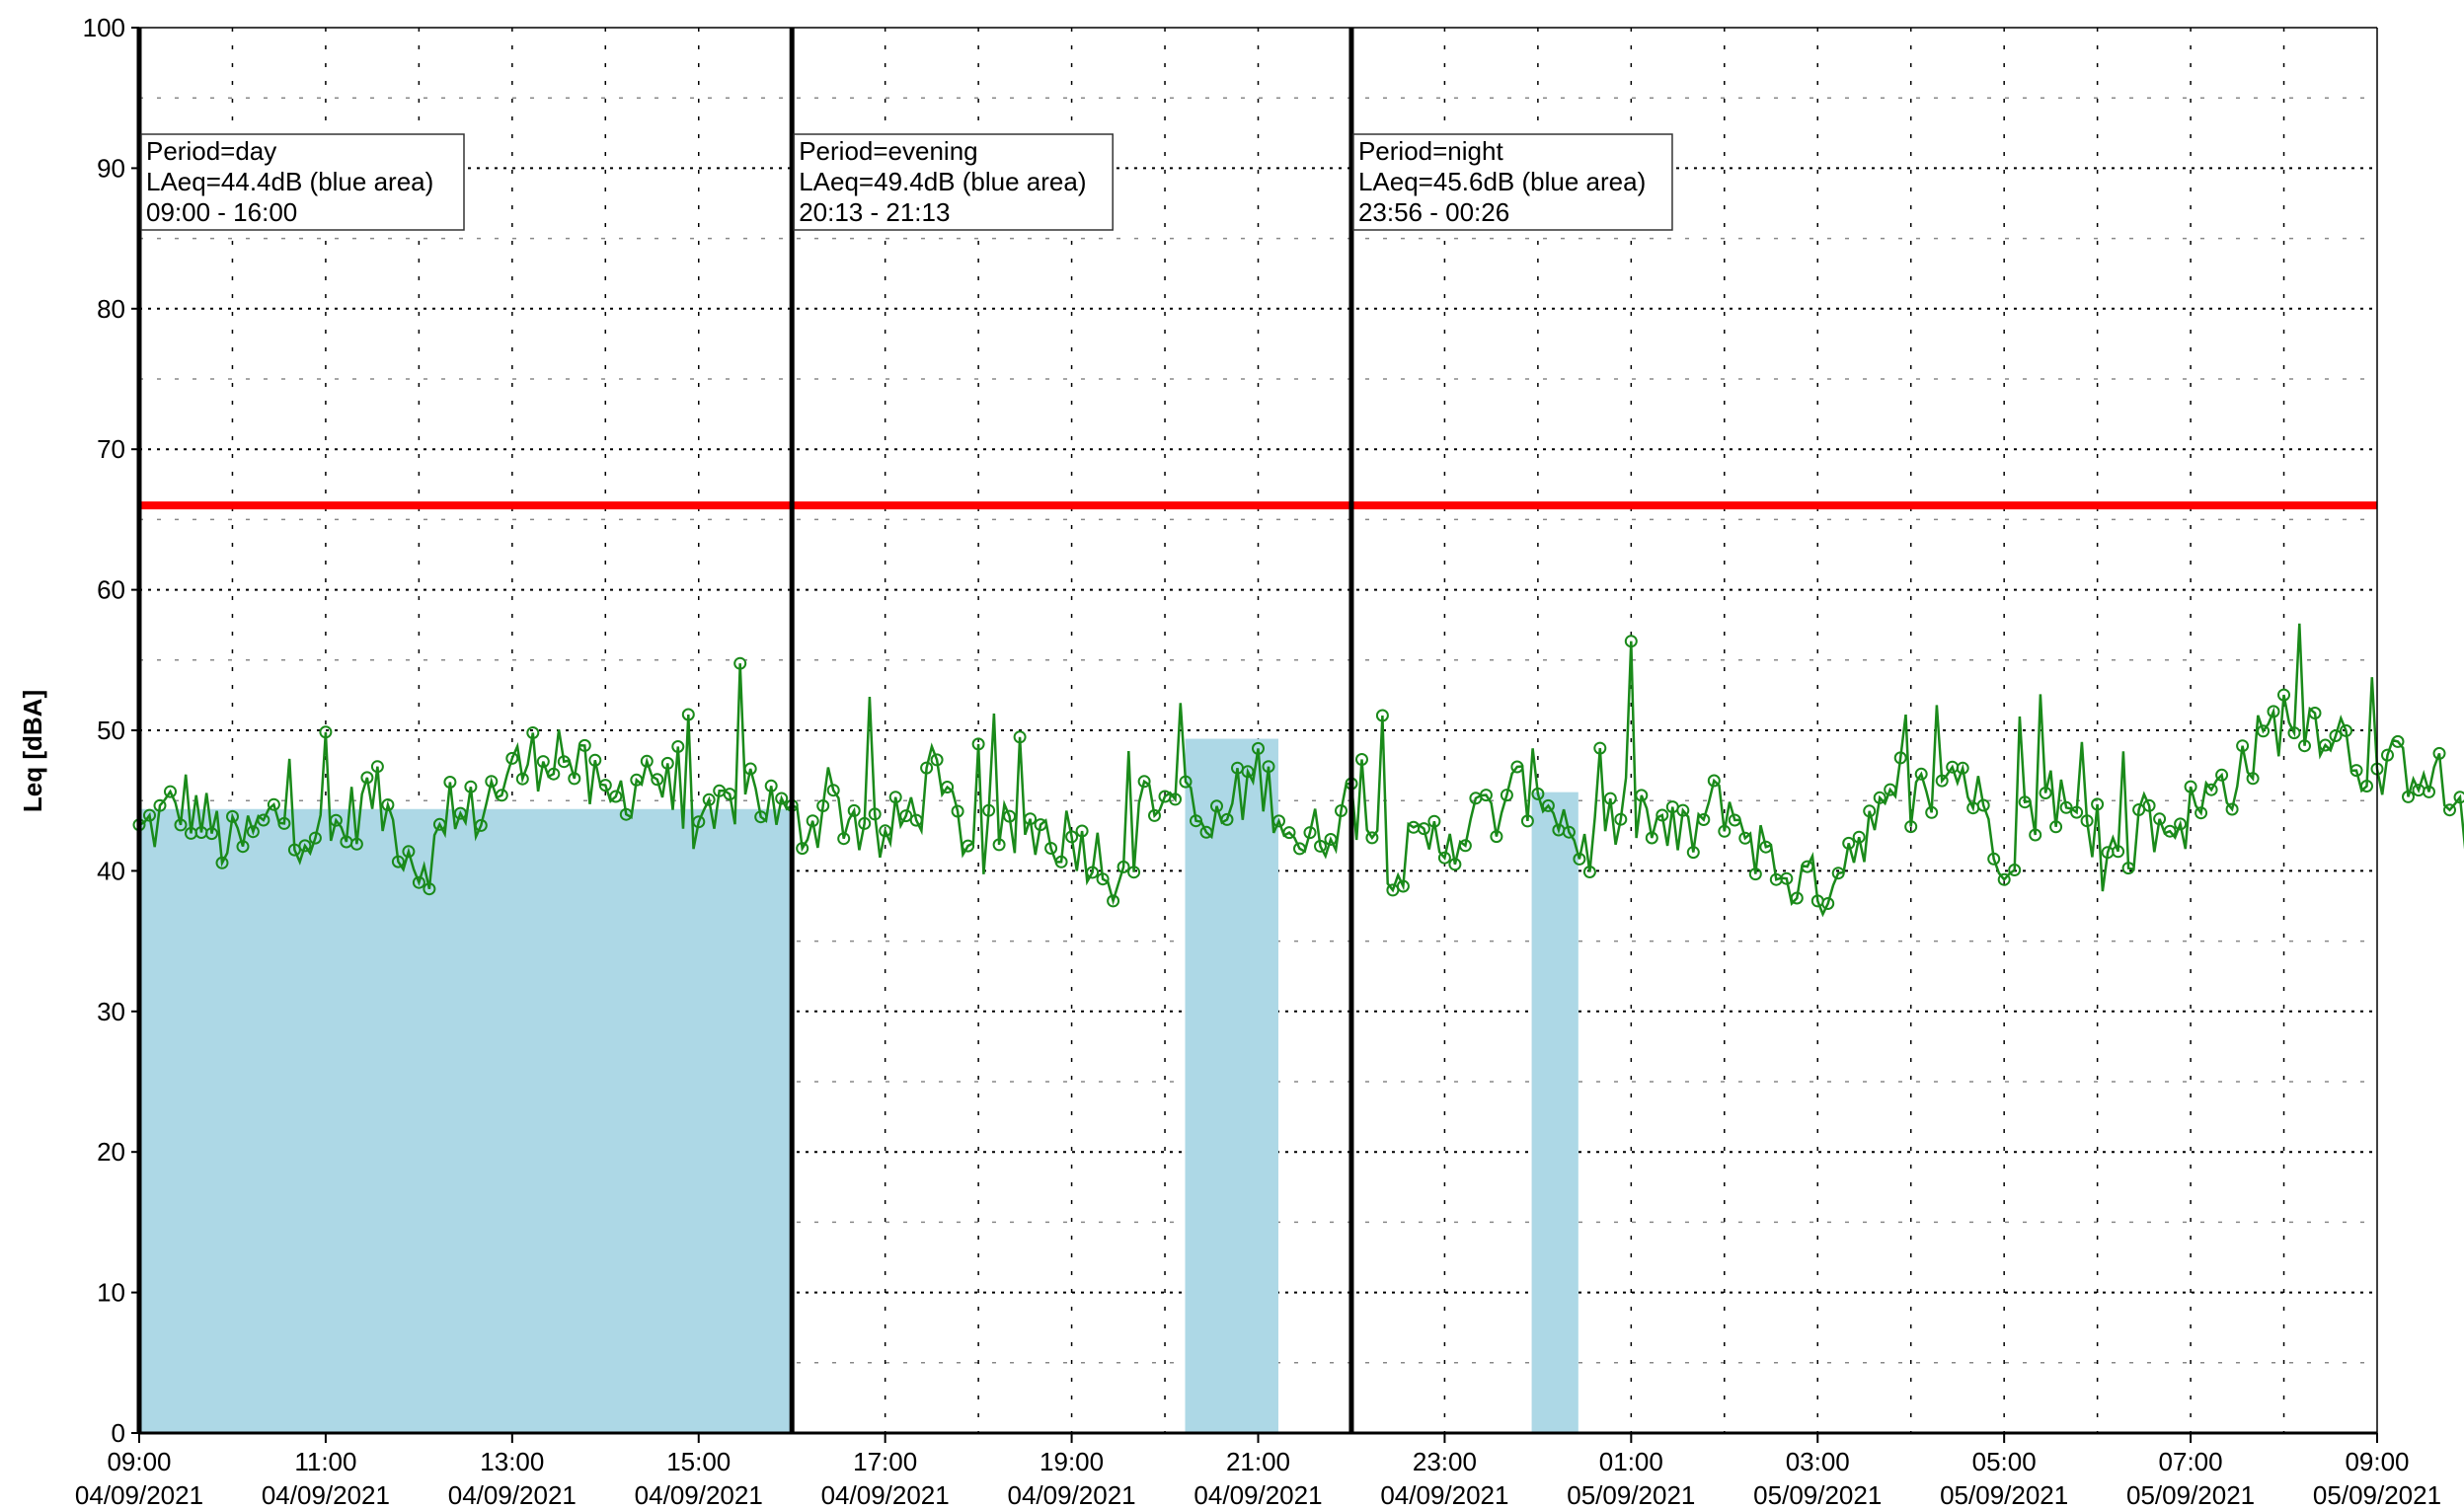 Image resolution: width=2464 pixels, height=1510 pixels. Describe the element at coordinates (111, 871) in the screenshot. I see `y-tick-label: 40` at that location.